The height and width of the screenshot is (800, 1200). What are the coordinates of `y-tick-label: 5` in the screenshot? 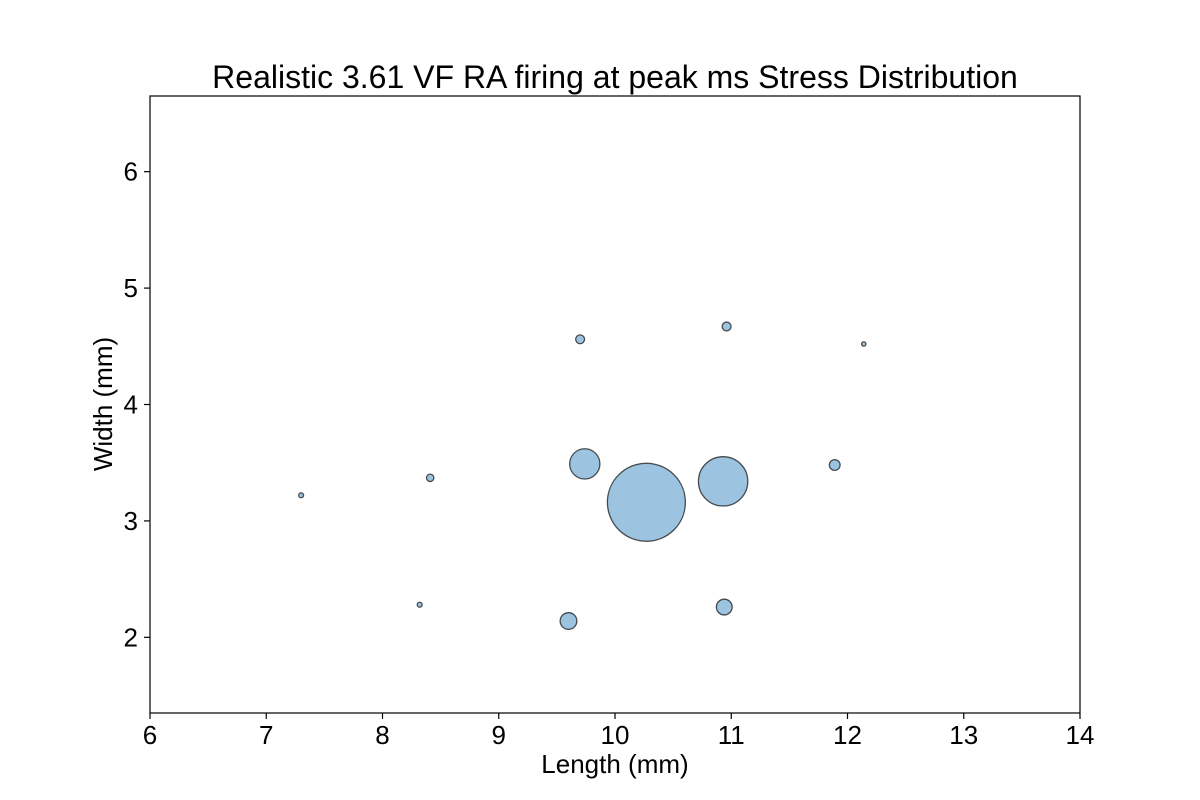 It's located at (131, 288).